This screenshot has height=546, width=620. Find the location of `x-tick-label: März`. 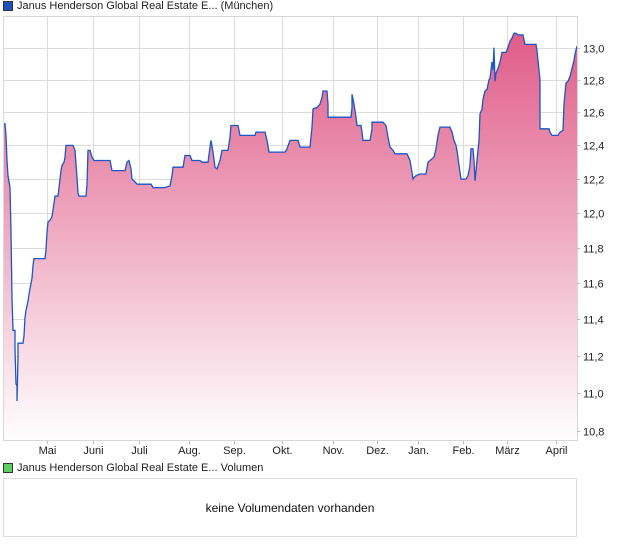

x-tick-label: März is located at coordinates (507, 451).